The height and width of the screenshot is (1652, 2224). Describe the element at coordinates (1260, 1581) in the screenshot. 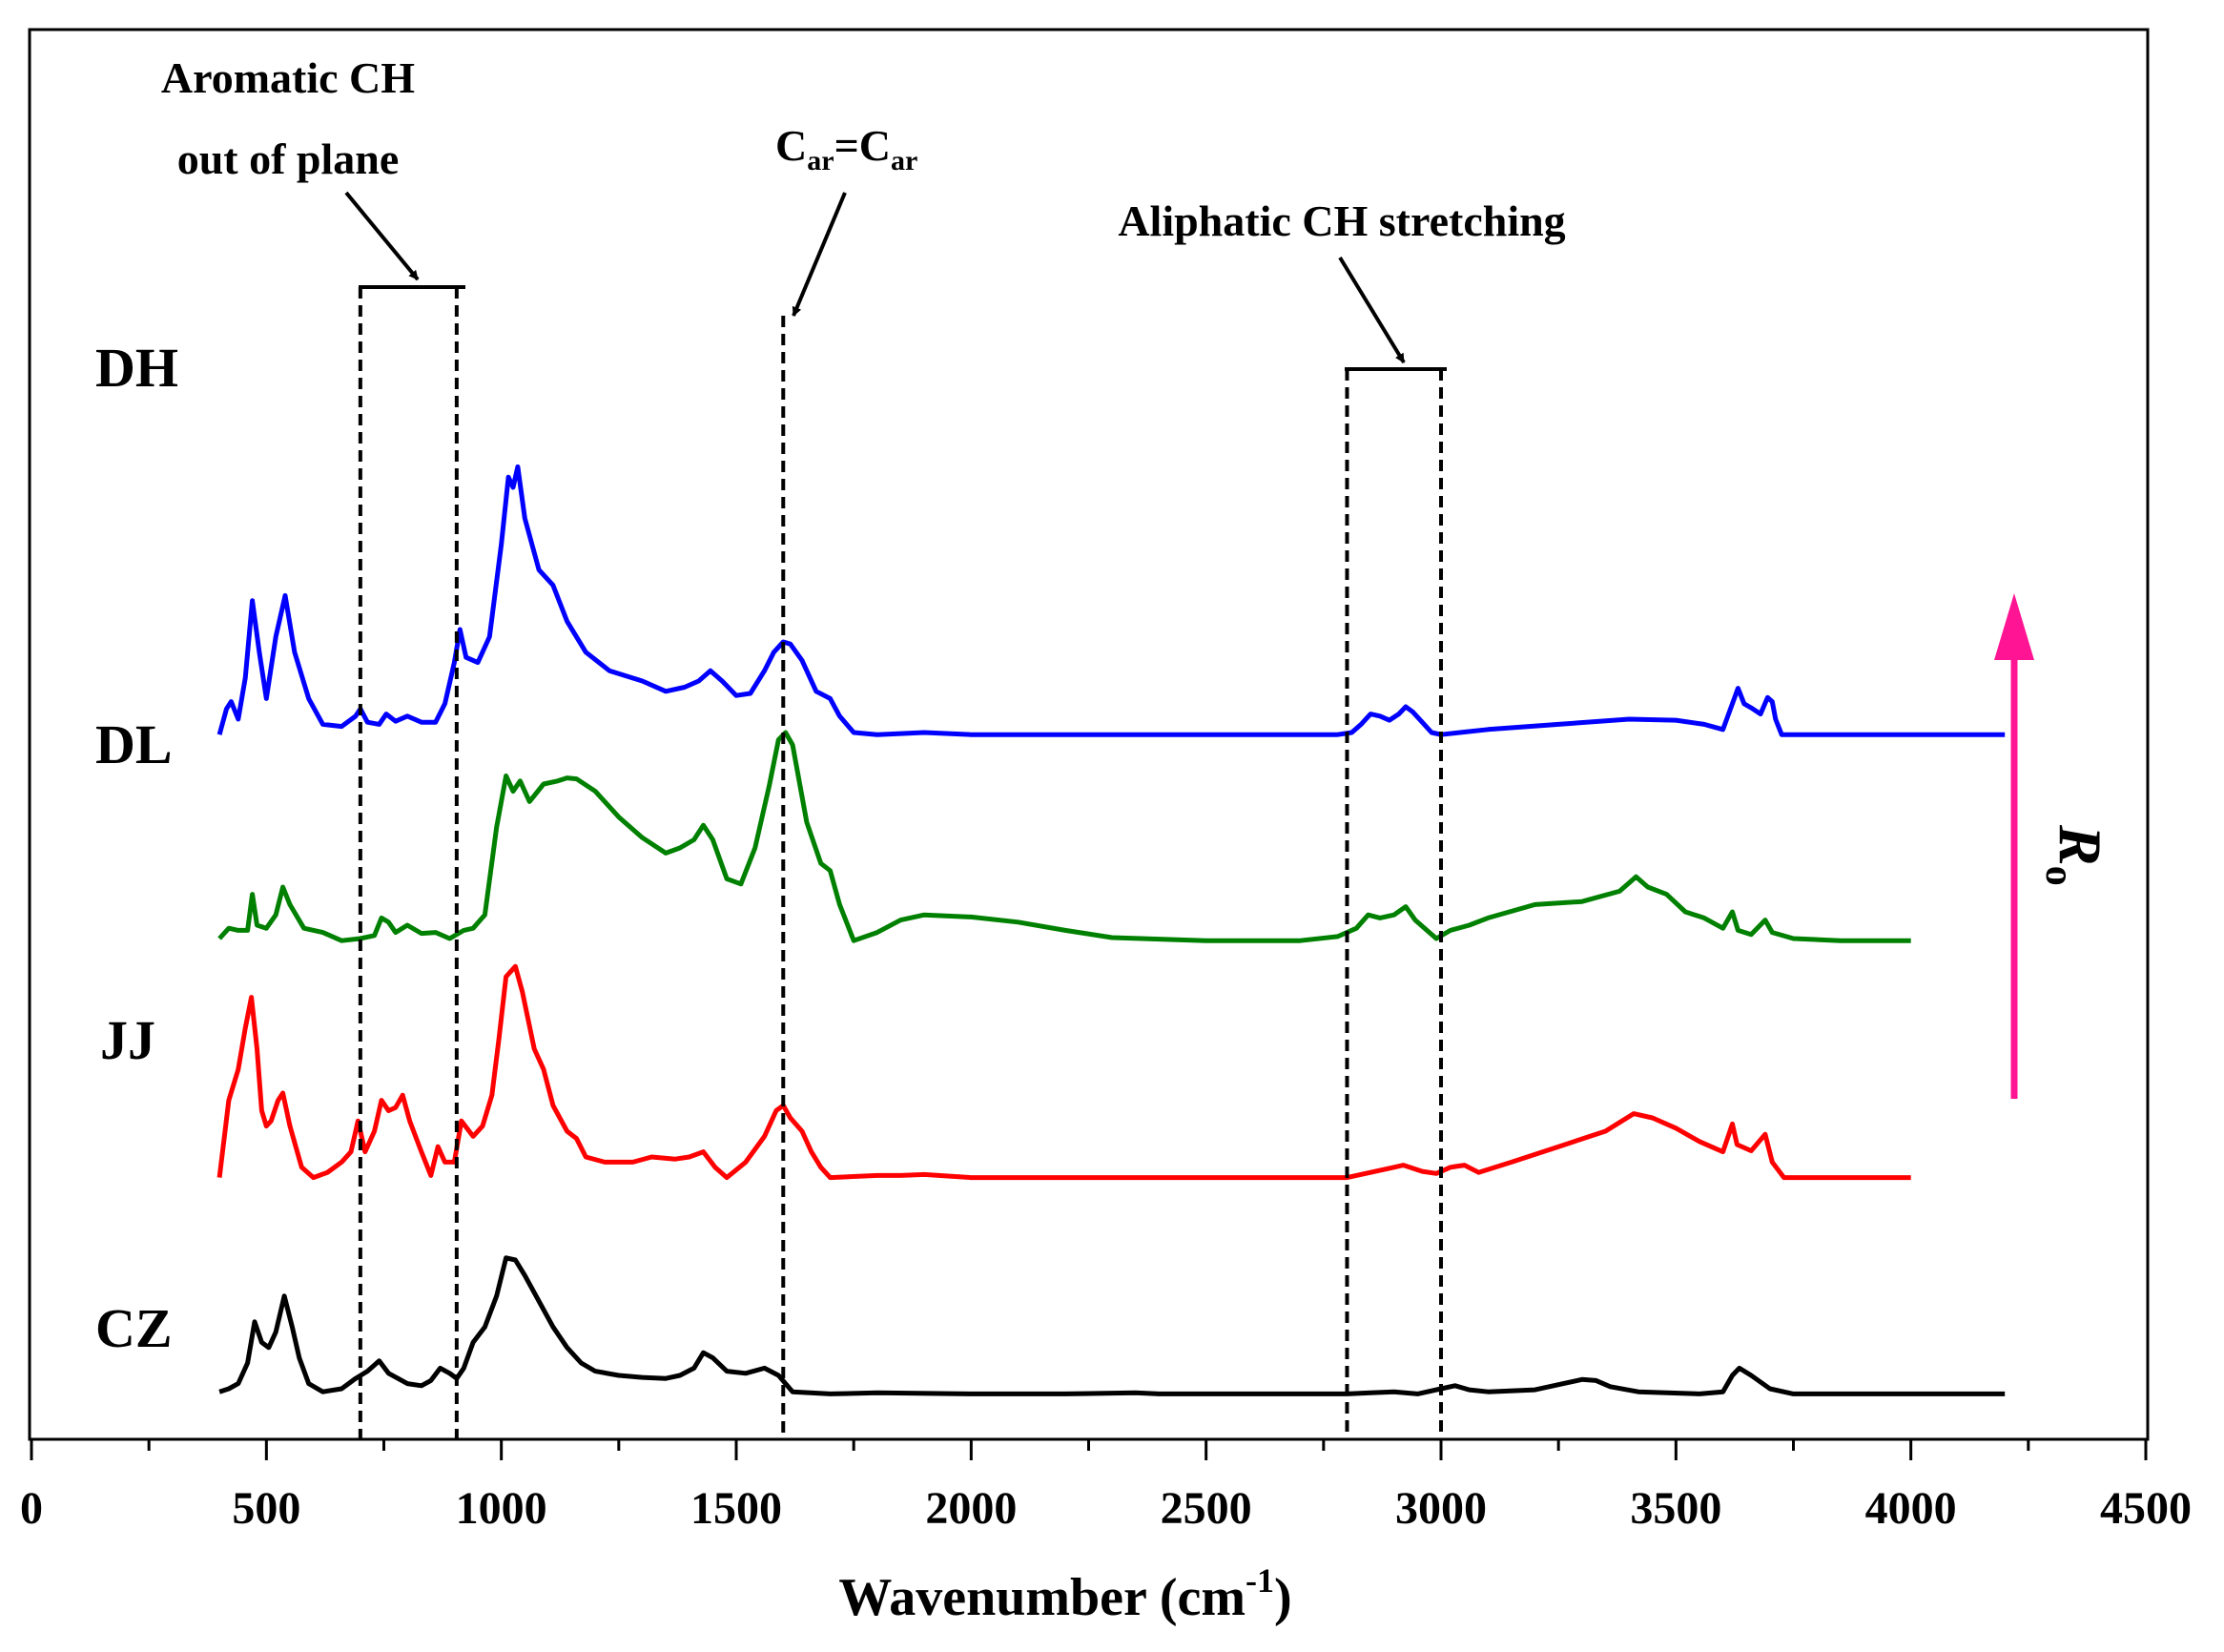

I see `x-axis-label-sup: -1` at that location.